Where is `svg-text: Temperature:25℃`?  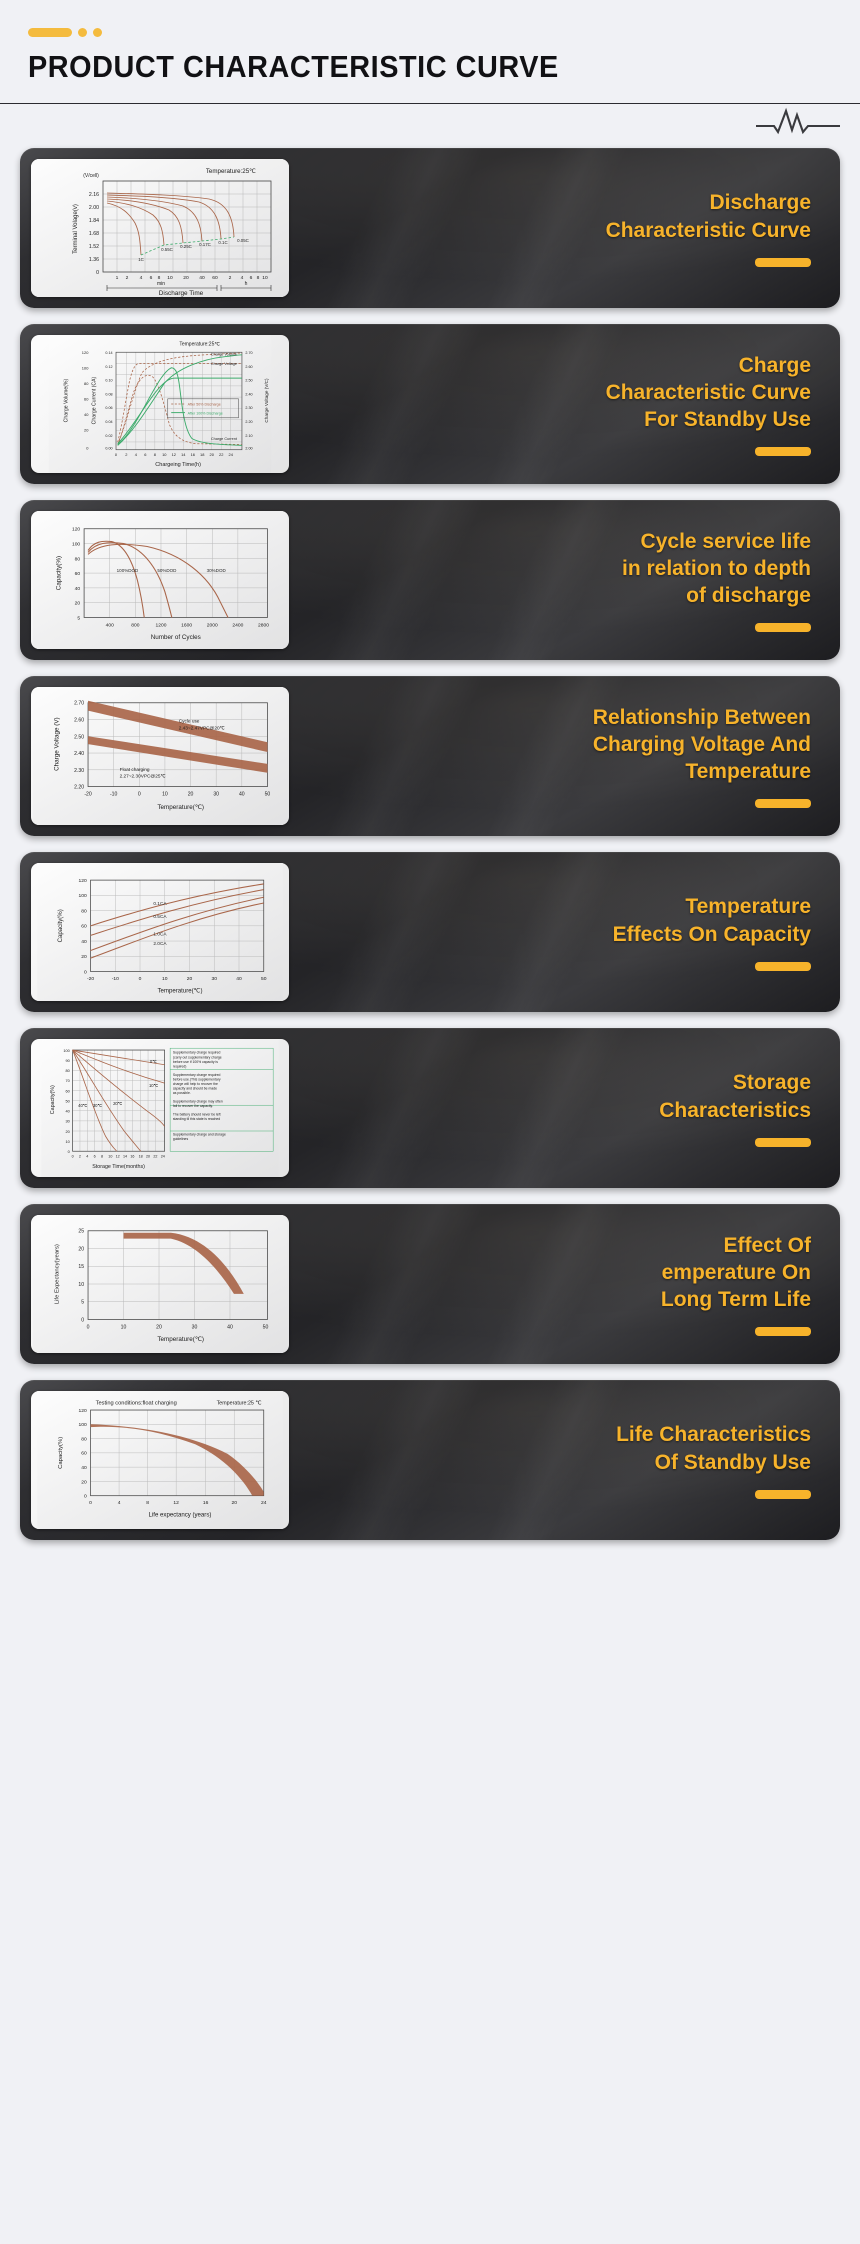 svg-text: Temperature:25℃ is located at coordinates (231, 171).